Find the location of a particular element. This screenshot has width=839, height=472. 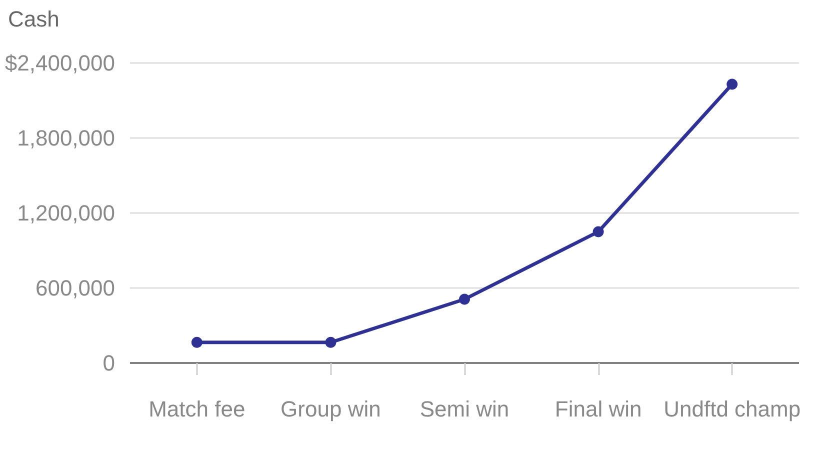

x-tick-label: Final win is located at coordinates (598, 409).